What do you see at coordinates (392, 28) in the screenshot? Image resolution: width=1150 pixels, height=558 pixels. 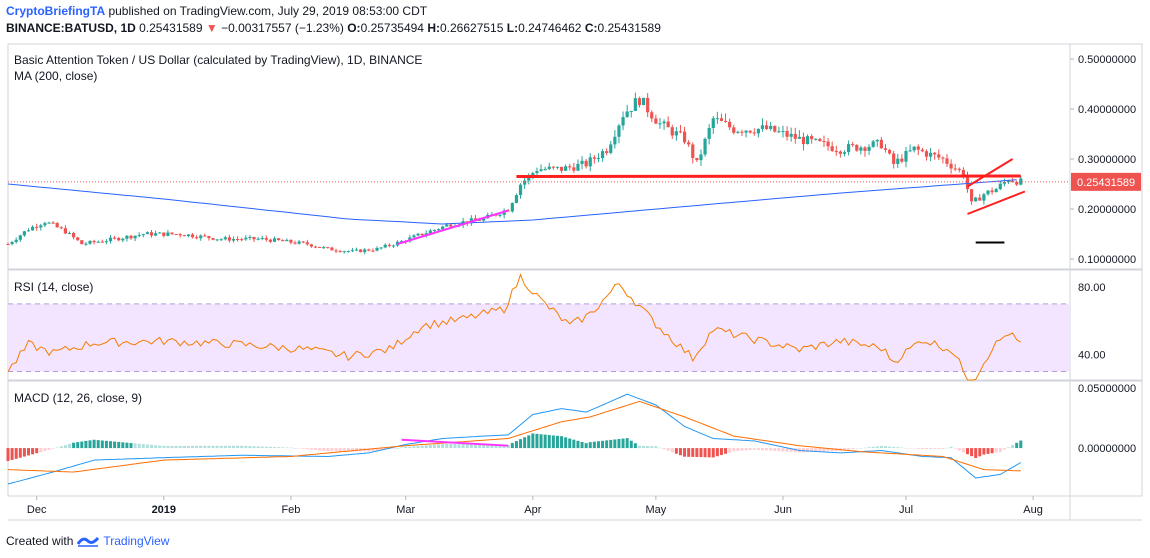 I see `open-value: 0.25735494` at bounding box center [392, 28].